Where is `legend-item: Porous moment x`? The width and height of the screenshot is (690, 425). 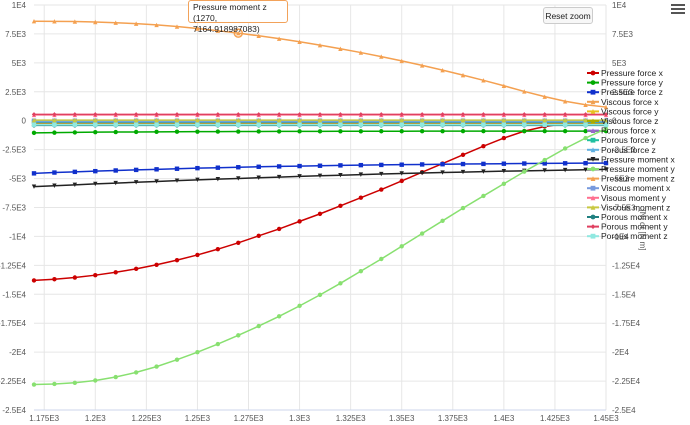
legend-item: Porous moment x is located at coordinates (627, 217).